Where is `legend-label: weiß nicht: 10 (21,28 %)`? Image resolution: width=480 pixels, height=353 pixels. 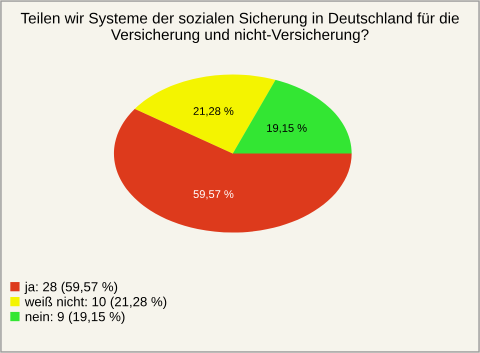 legend-label: weiß nicht: 10 (21,28 %) is located at coordinates (95, 302).